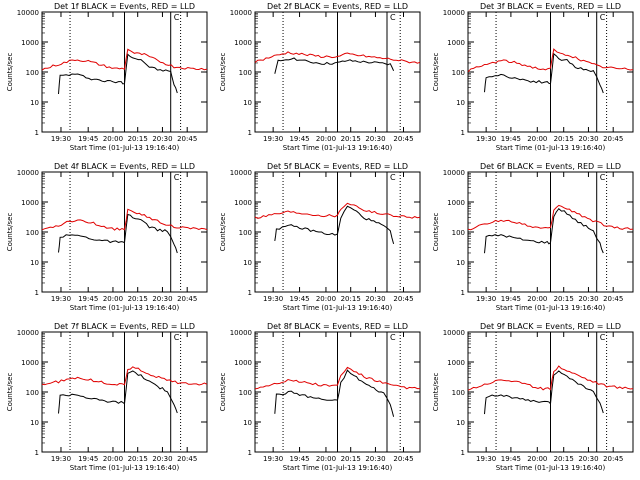 This screenshot has width=640, height=480. What do you see at coordinates (351, 299) in the screenshot?
I see `panel-5-xtick-label: 20:15` at bounding box center [351, 299].